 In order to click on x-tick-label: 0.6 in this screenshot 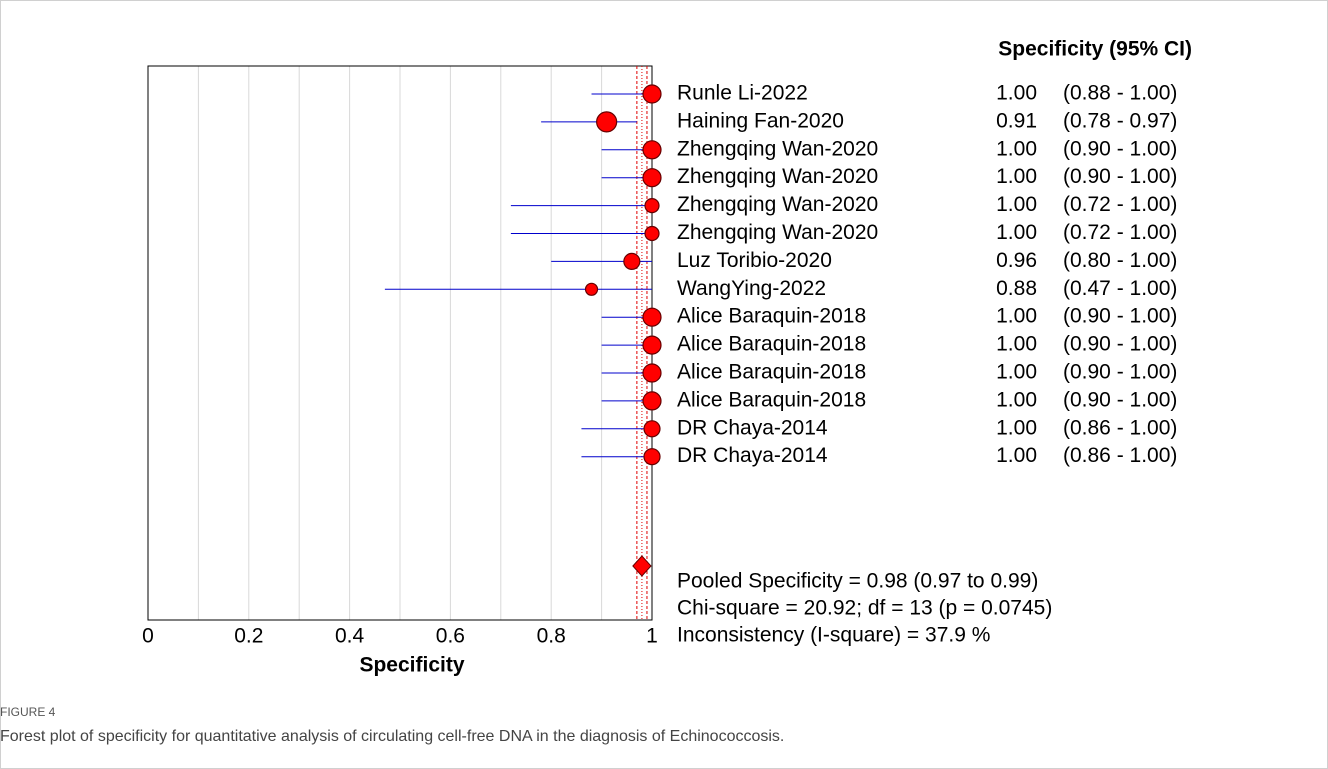, I will do `click(450, 636)`.